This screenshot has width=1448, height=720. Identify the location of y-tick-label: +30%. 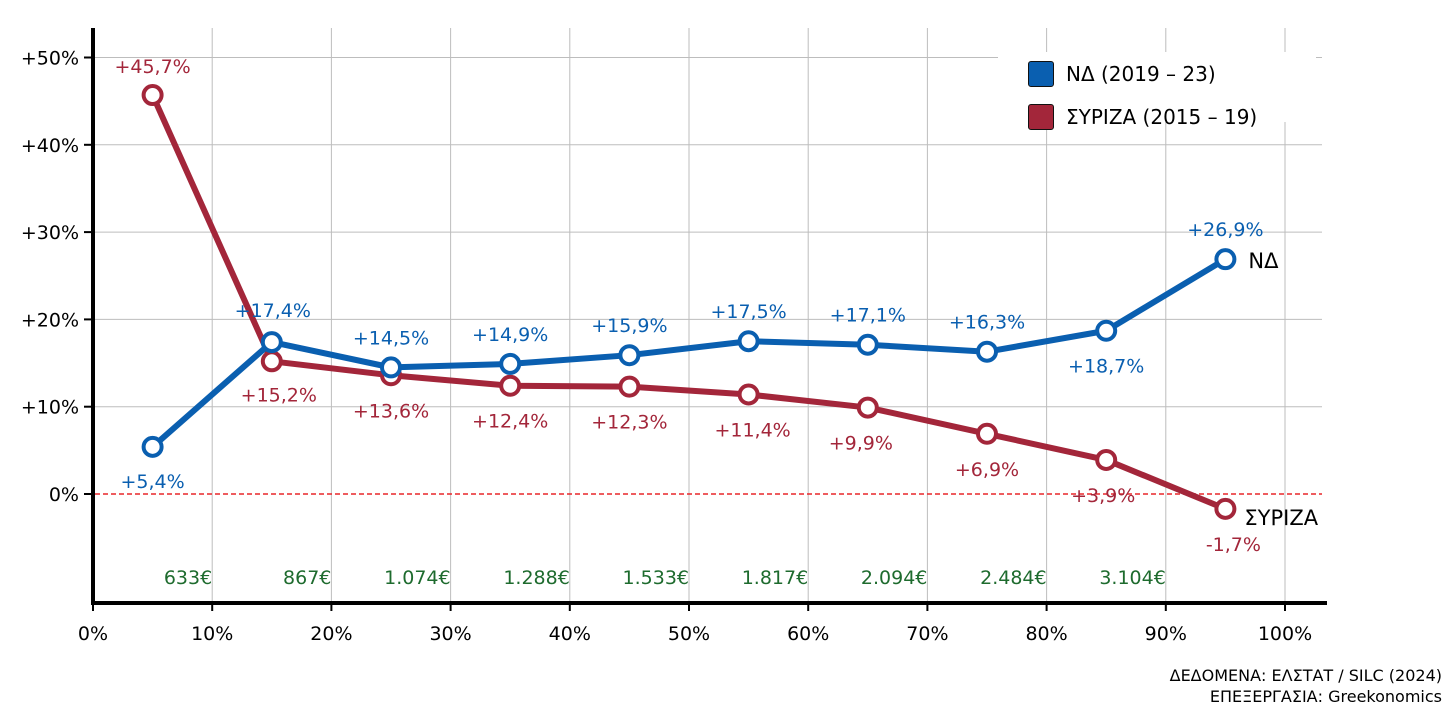
(50, 233).